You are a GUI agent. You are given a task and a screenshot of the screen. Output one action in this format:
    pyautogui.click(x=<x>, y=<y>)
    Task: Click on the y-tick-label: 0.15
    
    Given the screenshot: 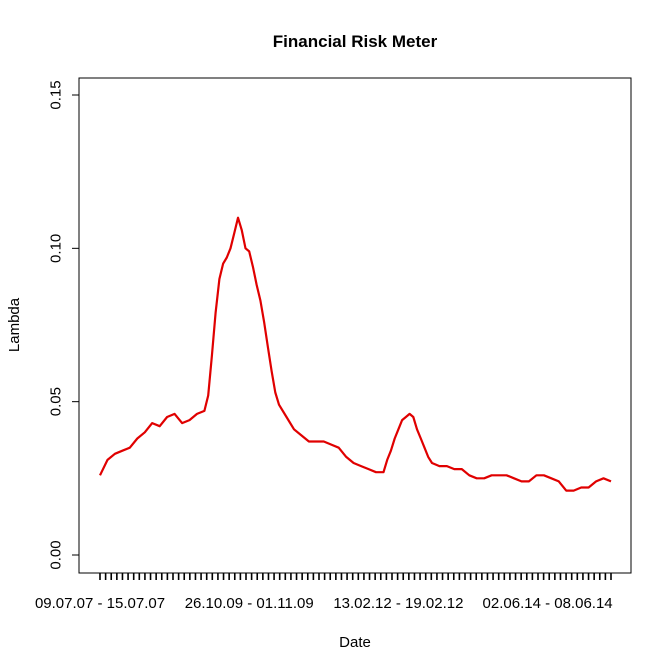 What is the action you would take?
    pyautogui.click(x=56, y=94)
    